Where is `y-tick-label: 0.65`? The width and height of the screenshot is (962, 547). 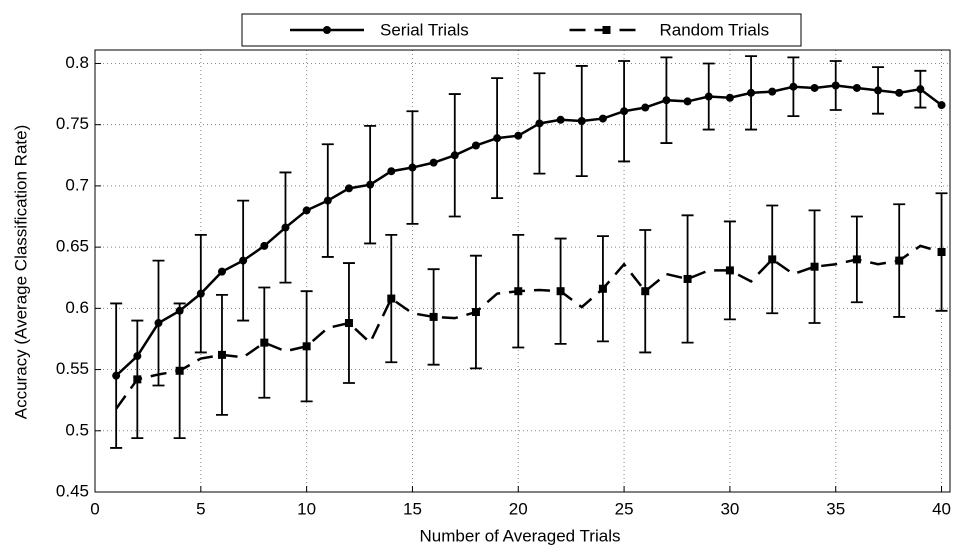 y-tick-label: 0.65 is located at coordinates (72, 246).